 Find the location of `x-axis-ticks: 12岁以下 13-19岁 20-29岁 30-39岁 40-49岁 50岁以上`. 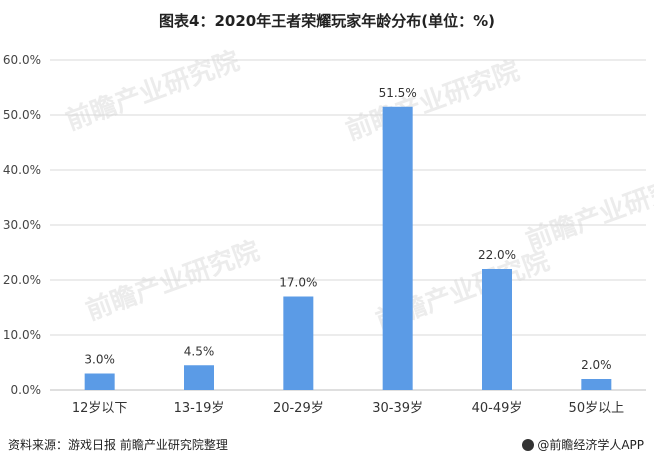

x-axis-ticks: 12岁以下 13-19岁 20-29岁 30-39岁 40-49岁 50岁以上 is located at coordinates (348, 408).